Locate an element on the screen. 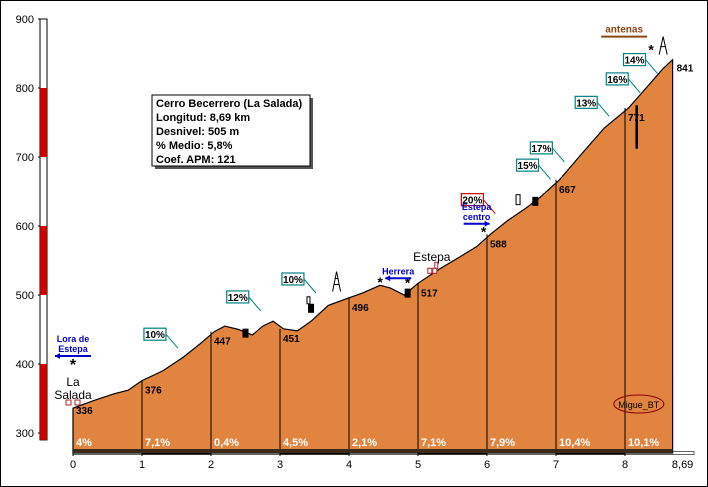 The height and width of the screenshot is (487, 708). start-star-icon: * is located at coordinates (73, 365).